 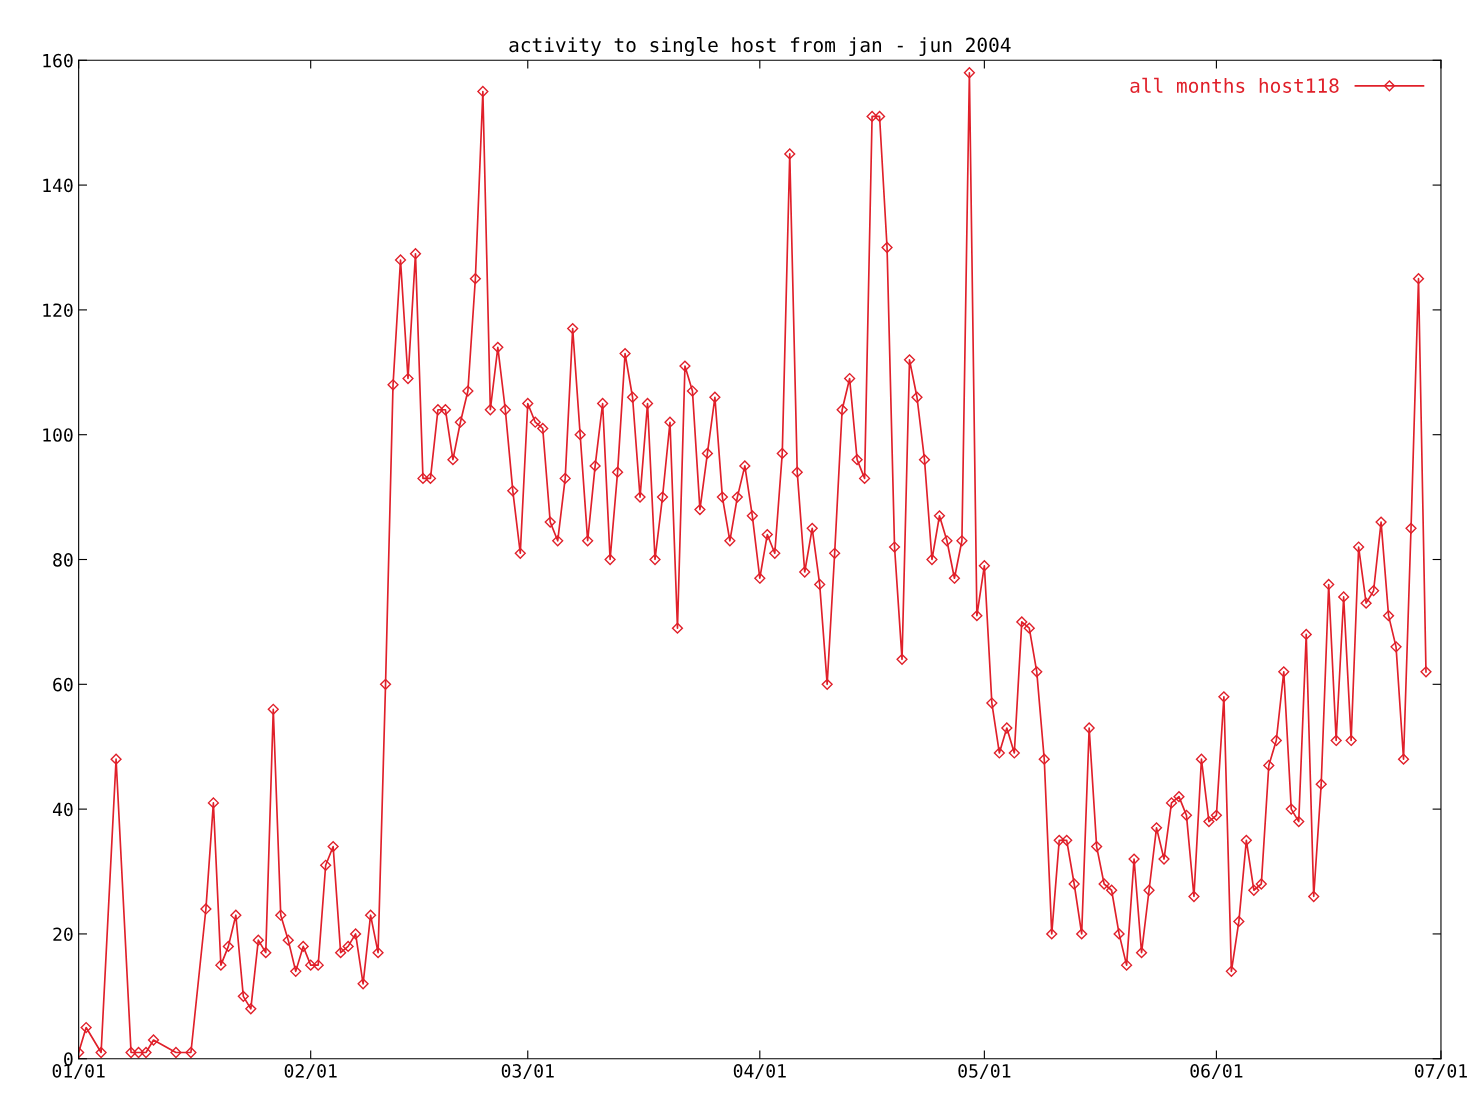 What do you see at coordinates (760, 47) in the screenshot?
I see `chart-title: activity to single host from jan - jun 2004` at bounding box center [760, 47].